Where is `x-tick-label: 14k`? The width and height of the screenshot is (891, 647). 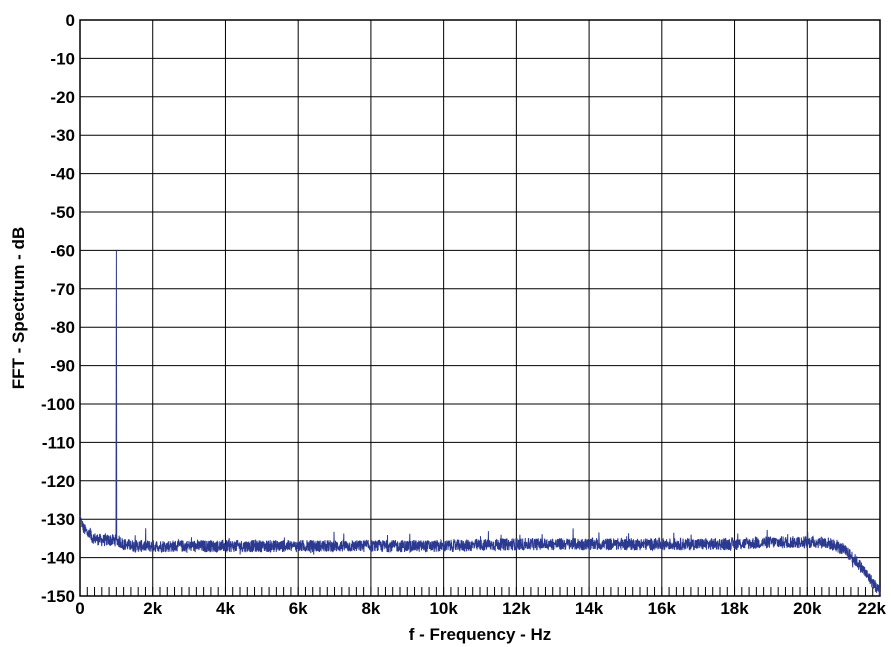
x-tick-label: 14k is located at coordinates (589, 608).